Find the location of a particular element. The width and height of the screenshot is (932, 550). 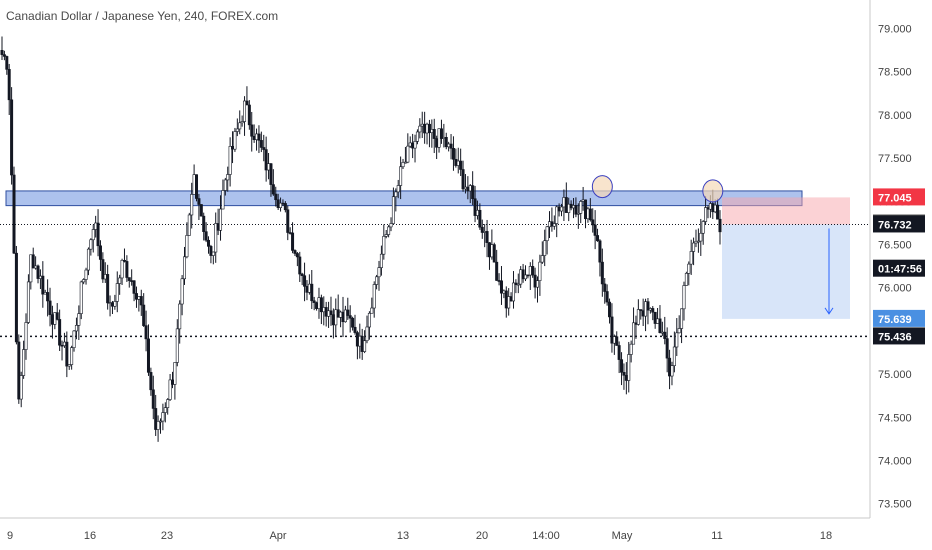

time-tick-label: 9 is located at coordinates (10, 536).